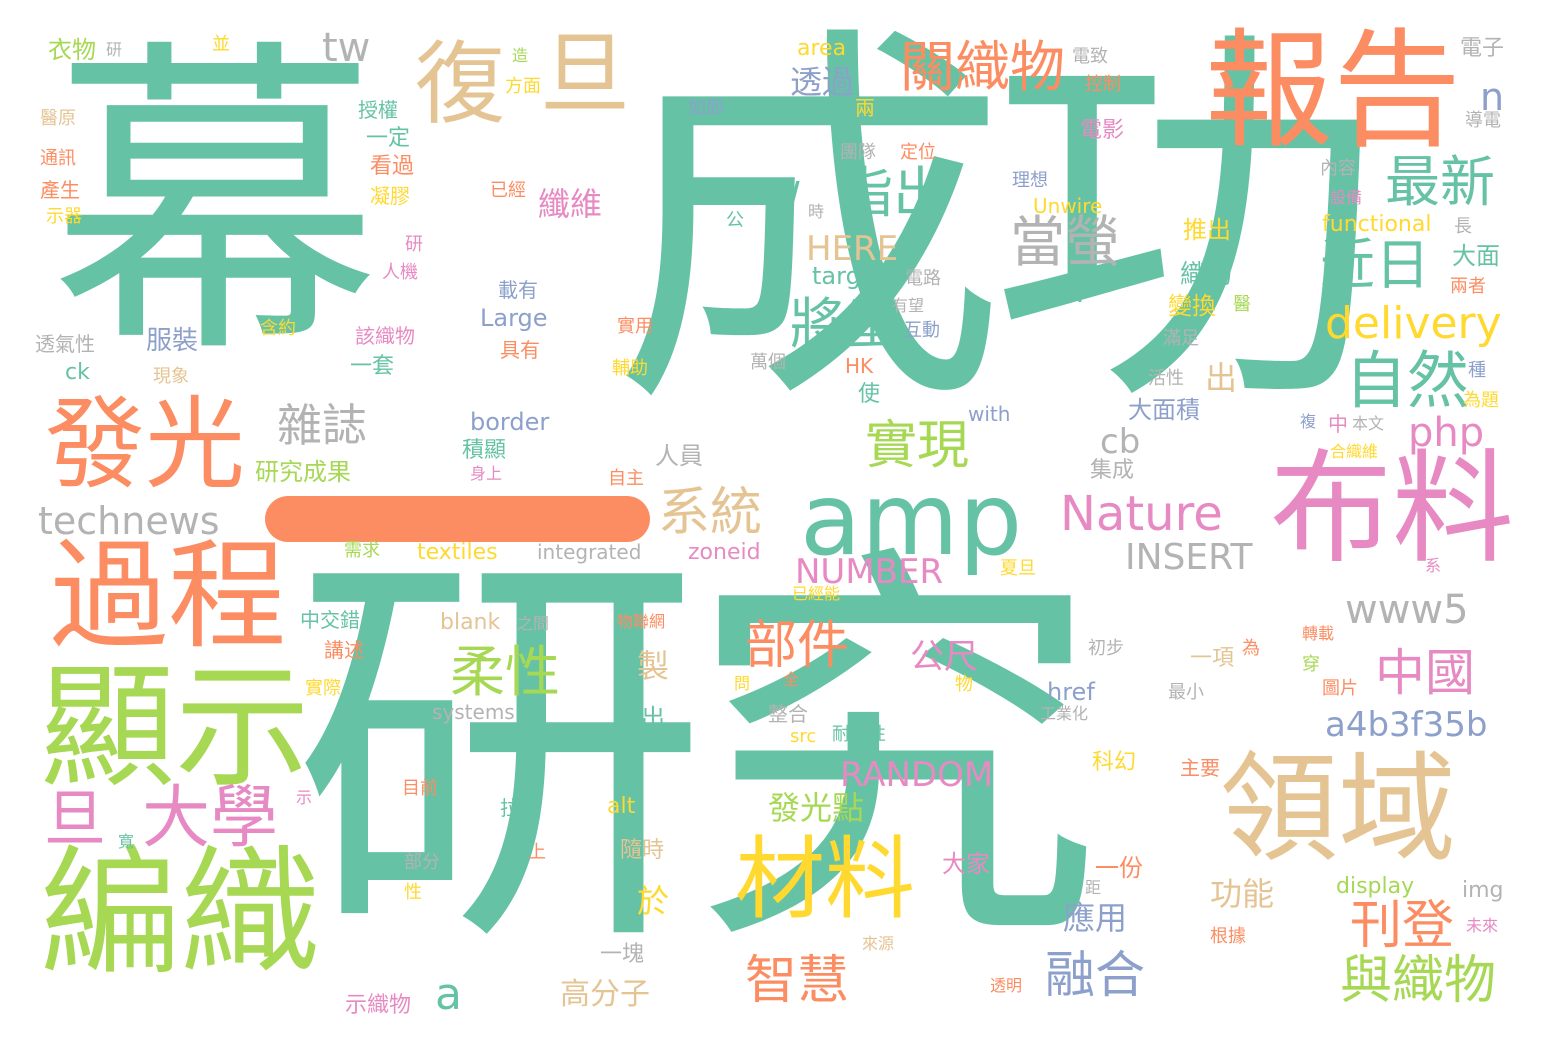  What do you see at coordinates (1166, 378) in the screenshot?
I see `word: 活性` at bounding box center [1166, 378].